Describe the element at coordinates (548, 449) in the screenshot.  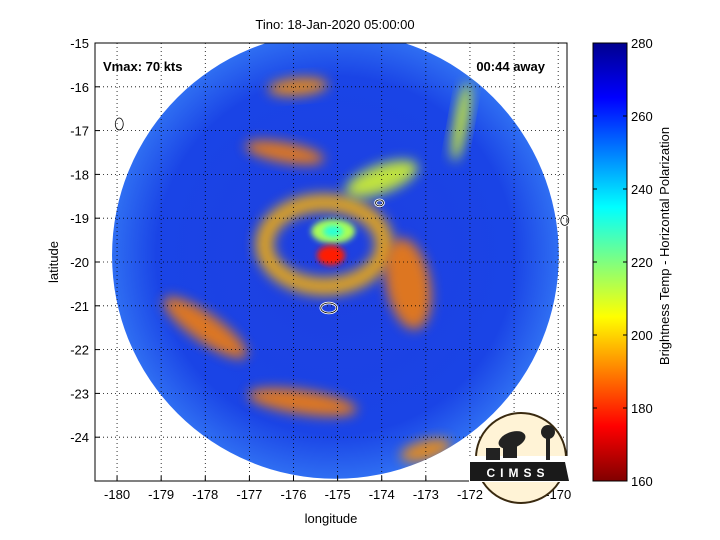
I see `logo-tower-leg` at that location.